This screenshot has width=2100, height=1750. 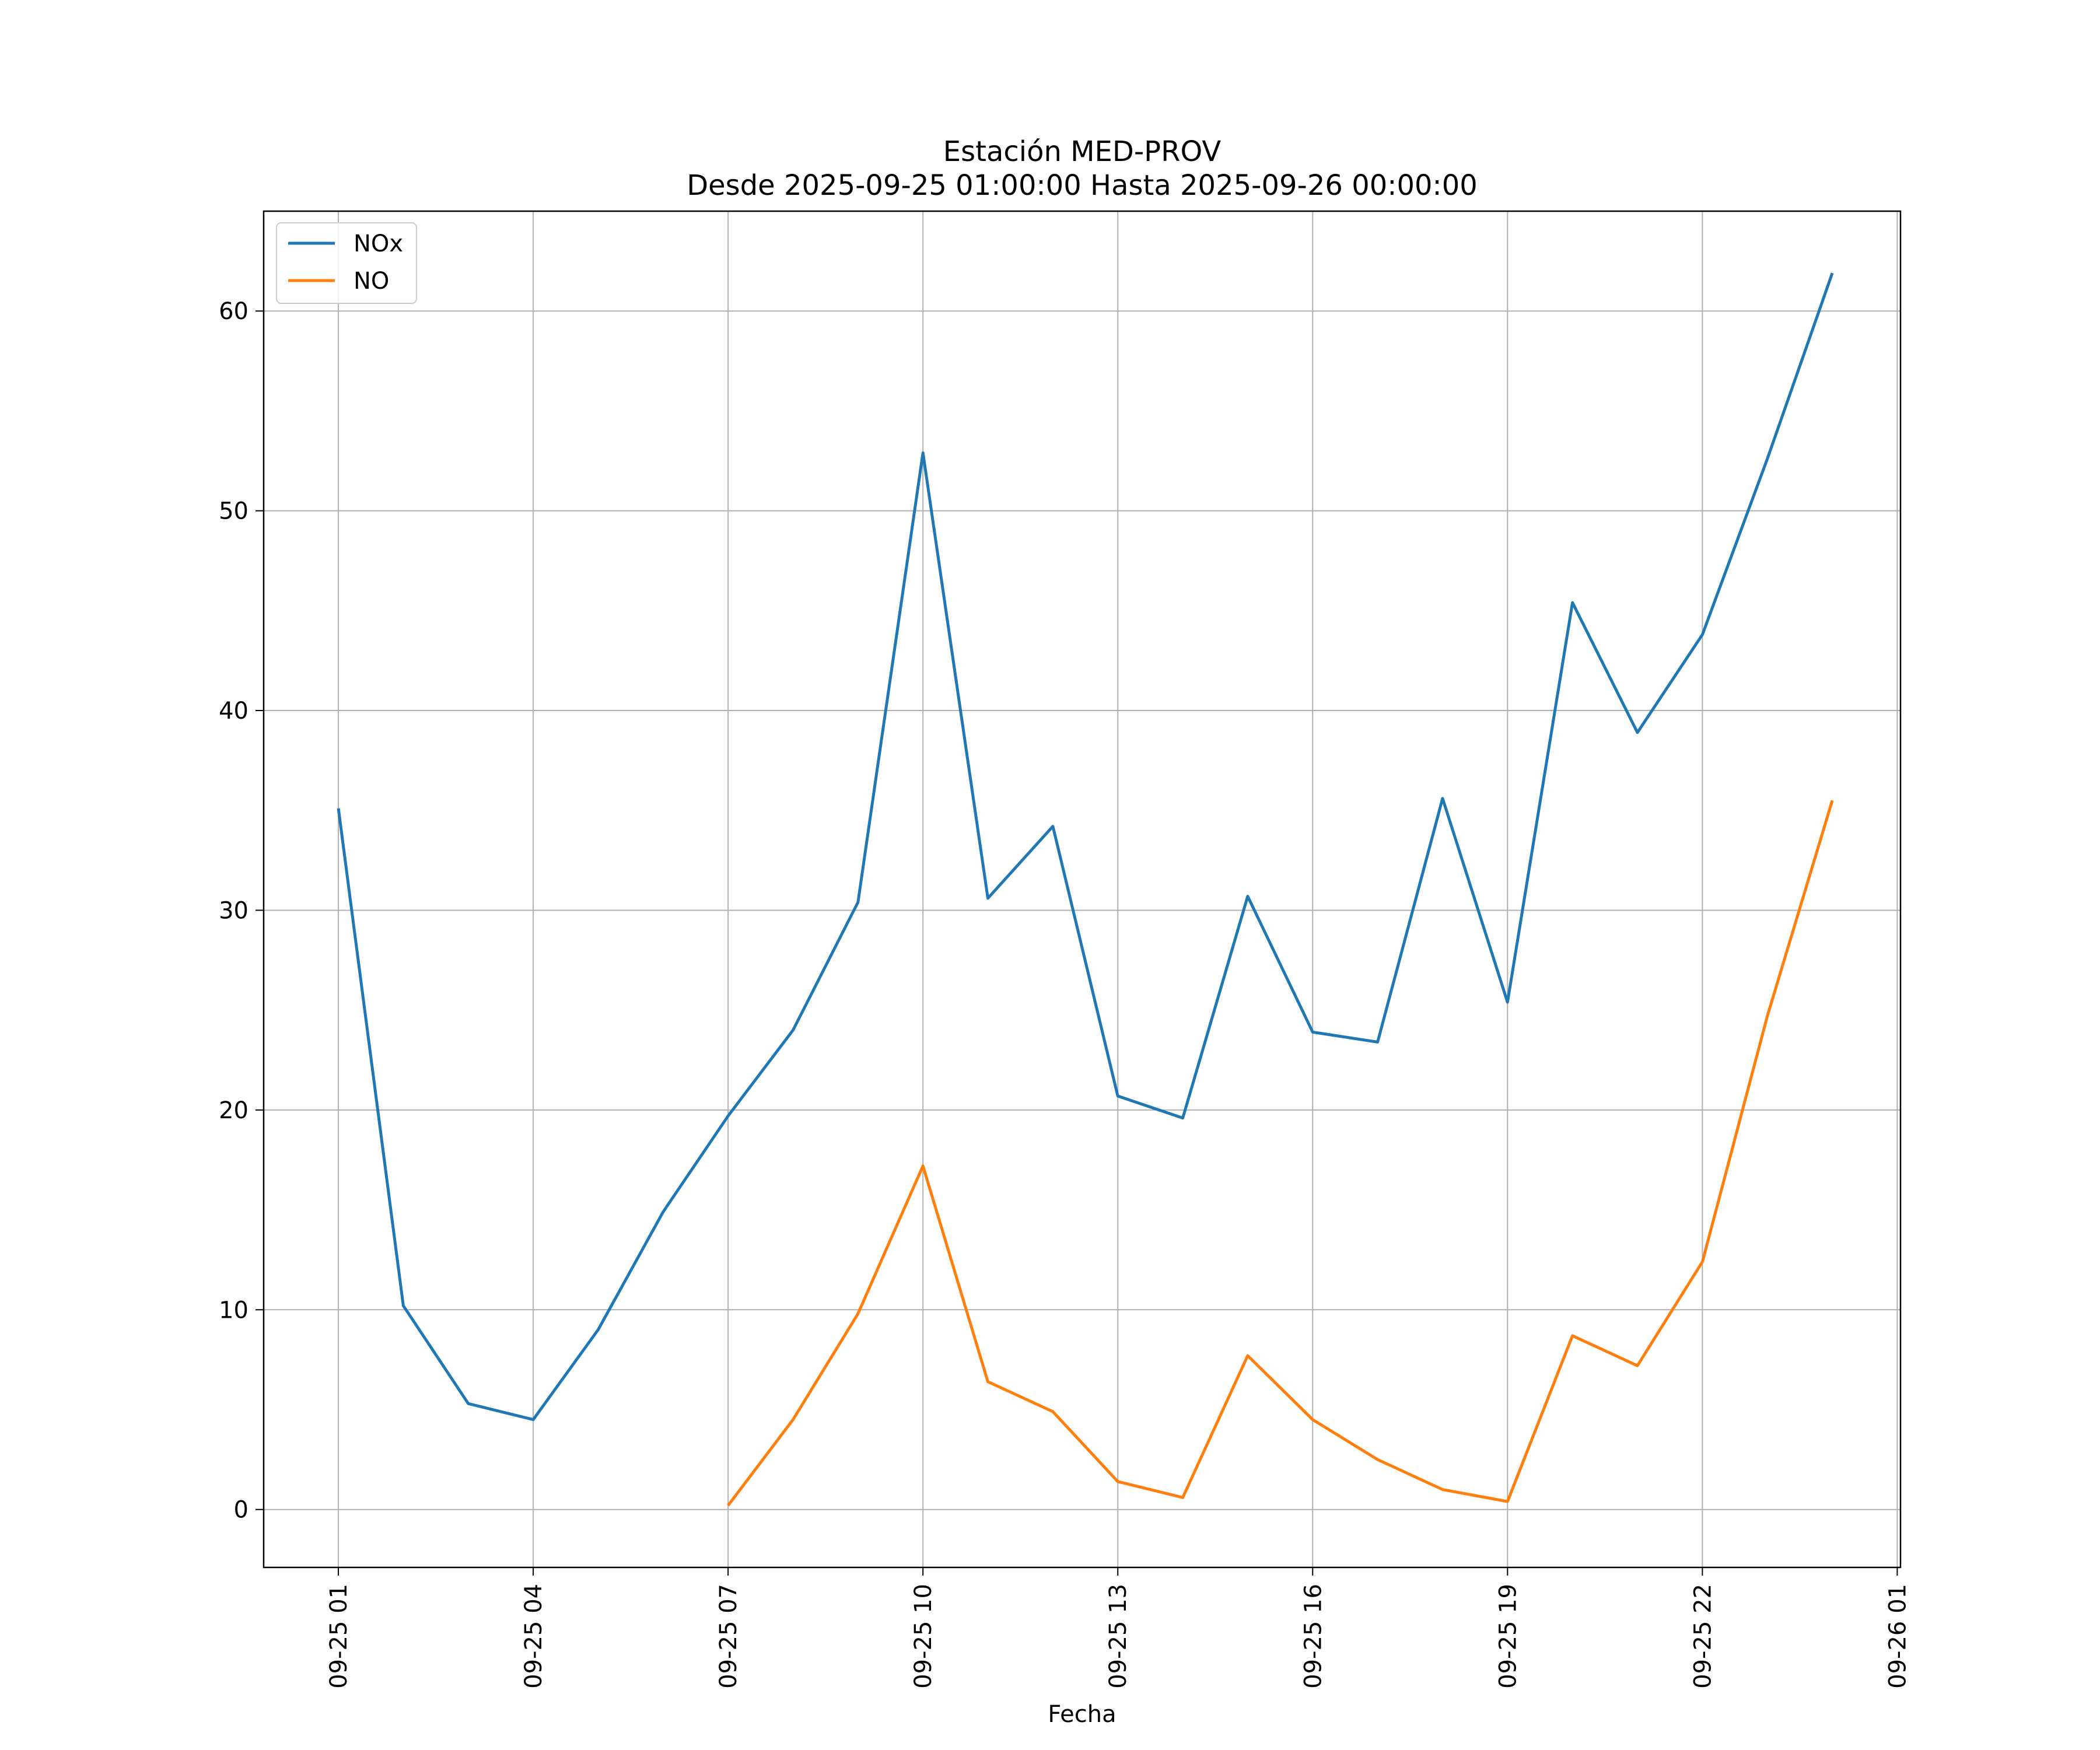 What do you see at coordinates (234, 1110) in the screenshot?
I see `y-tick-label: 20` at bounding box center [234, 1110].